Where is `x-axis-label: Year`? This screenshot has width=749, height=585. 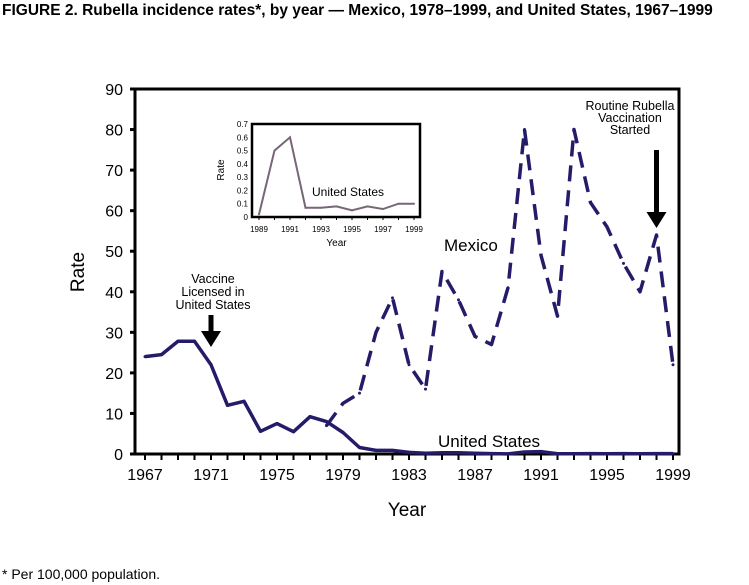 x-axis-label: Year is located at coordinates (407, 510).